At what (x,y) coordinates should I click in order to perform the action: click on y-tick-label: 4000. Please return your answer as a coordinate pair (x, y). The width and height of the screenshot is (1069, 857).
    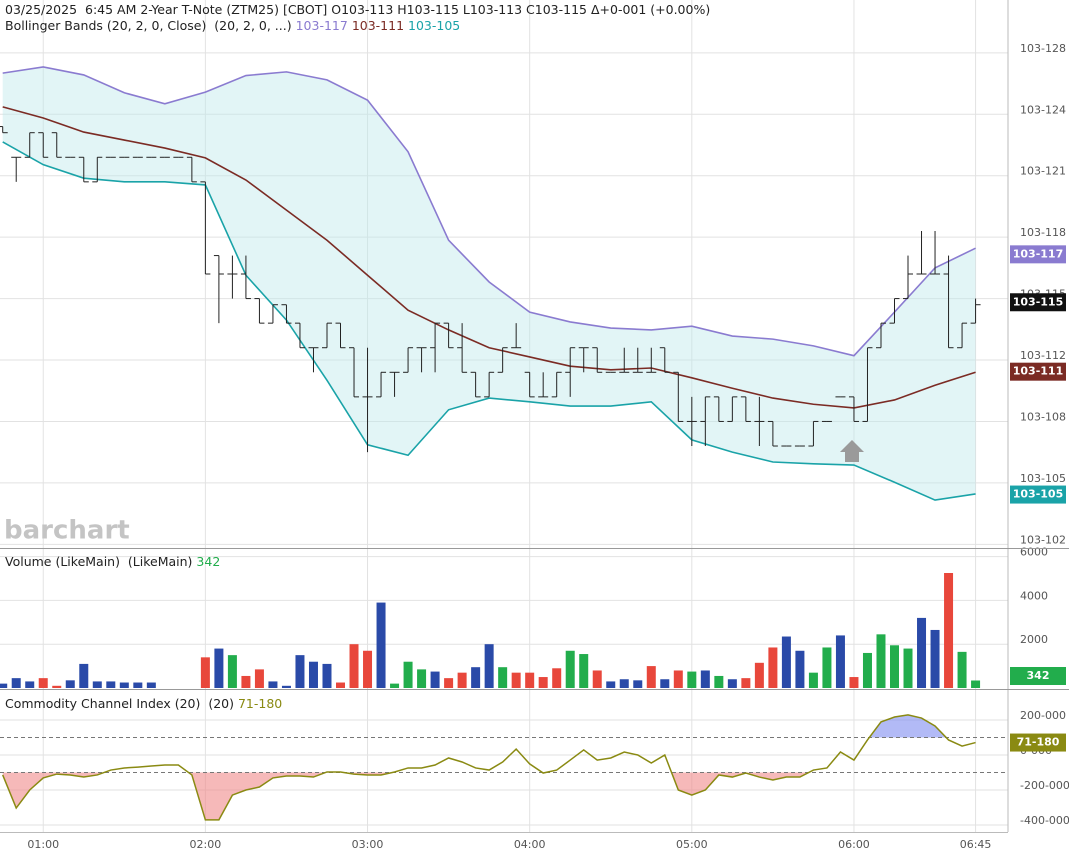
    Looking at the image, I should click on (1034, 595).